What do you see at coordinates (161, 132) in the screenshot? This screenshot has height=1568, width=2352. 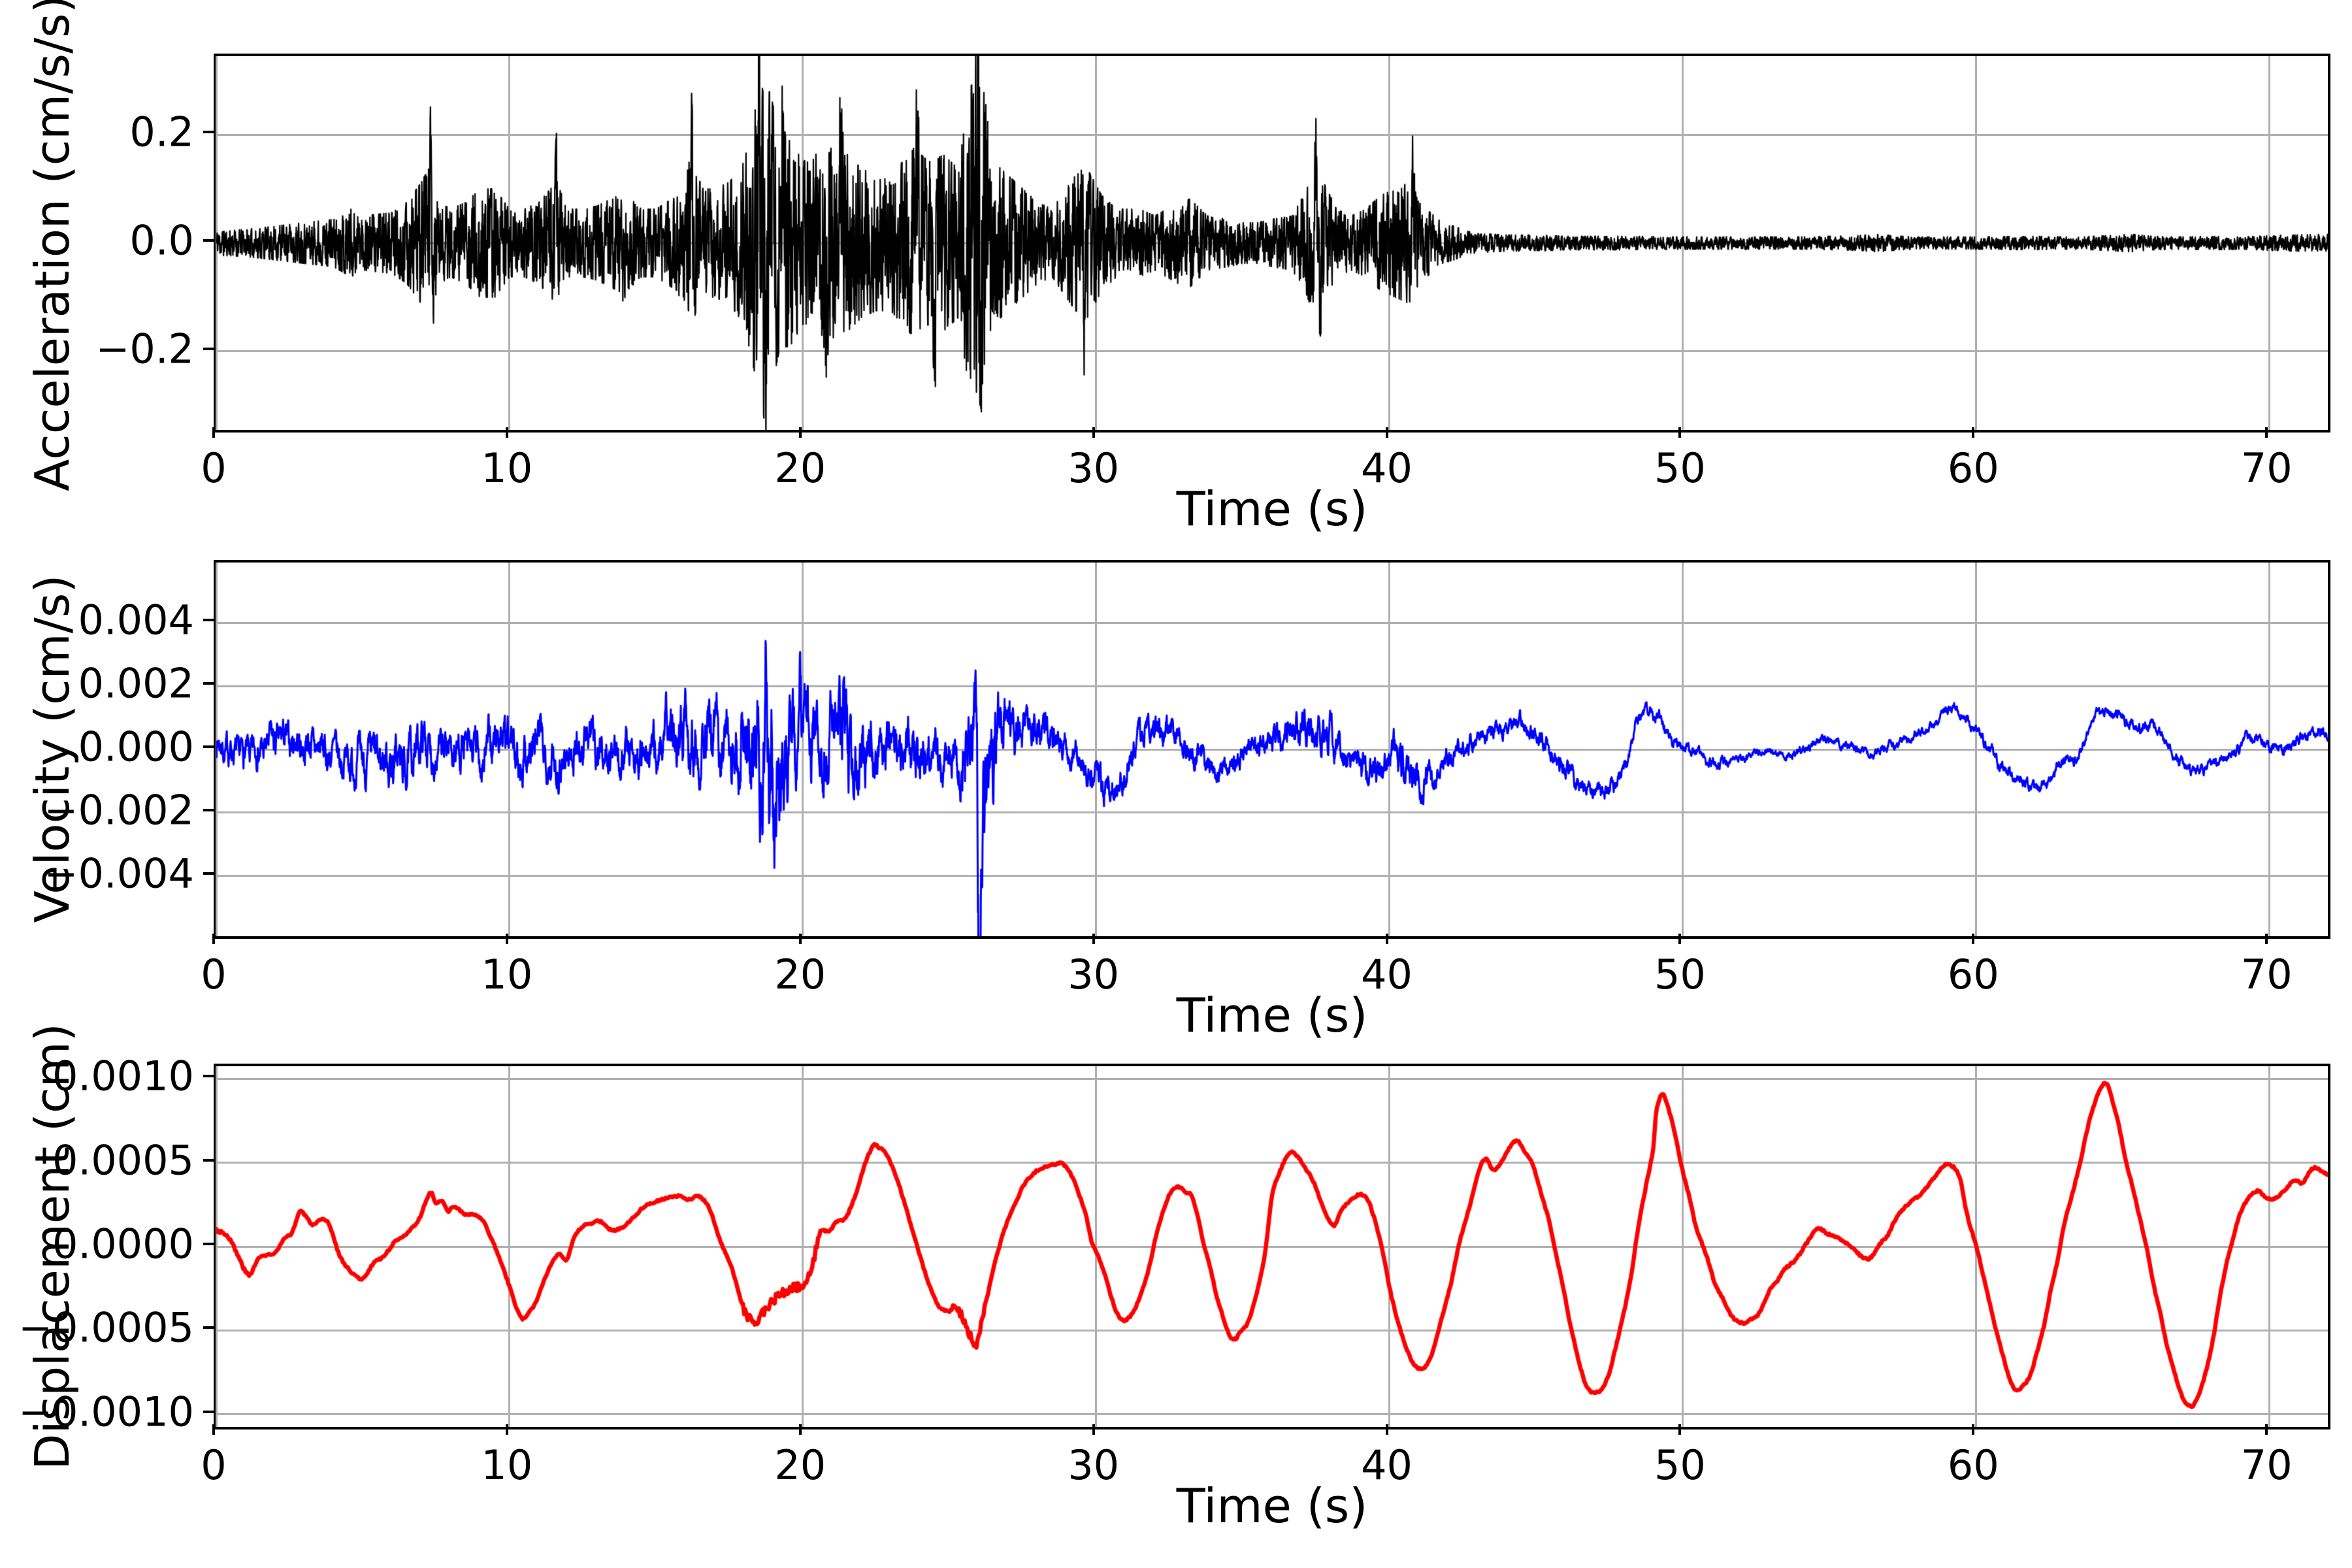 I see `y-tick-label: 0.2` at bounding box center [161, 132].